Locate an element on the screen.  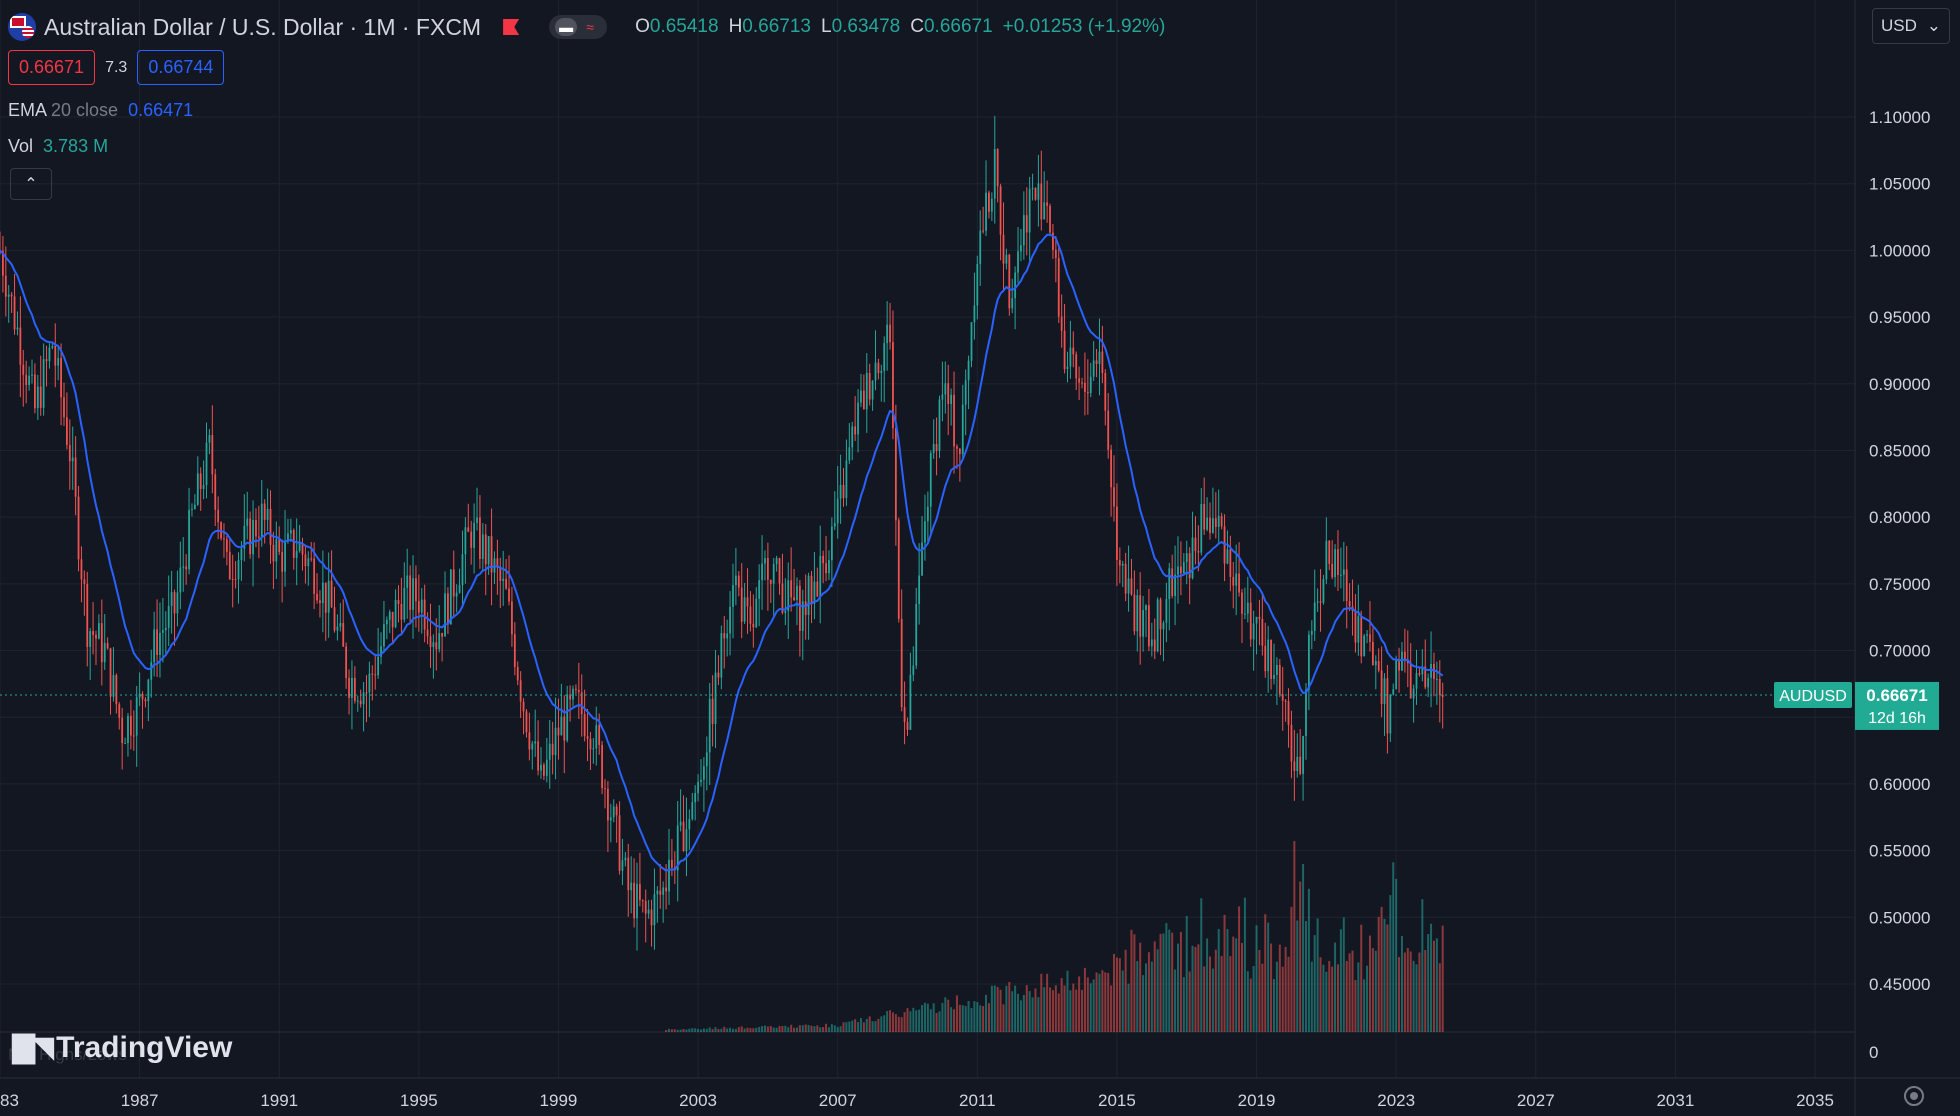
settings-icon is located at coordinates (1914, 1096).